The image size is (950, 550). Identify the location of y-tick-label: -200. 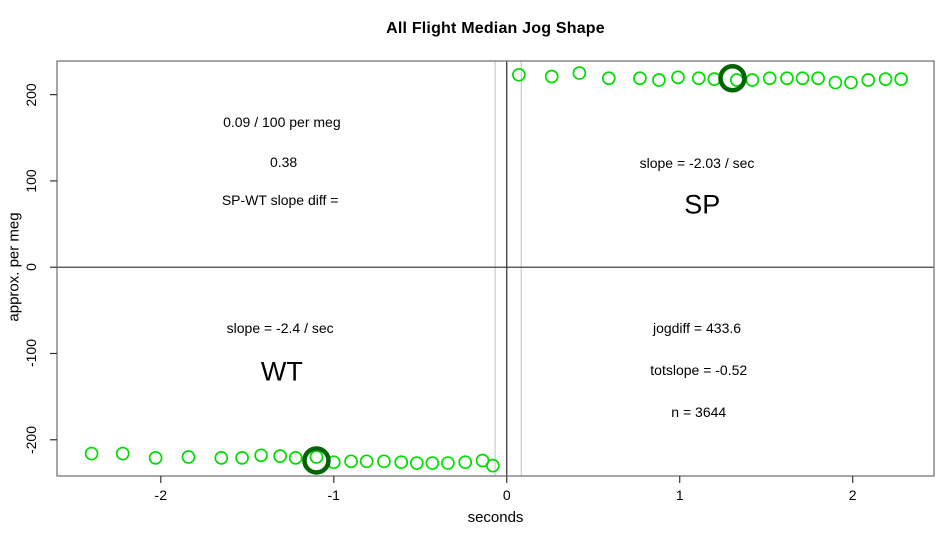
(31, 439).